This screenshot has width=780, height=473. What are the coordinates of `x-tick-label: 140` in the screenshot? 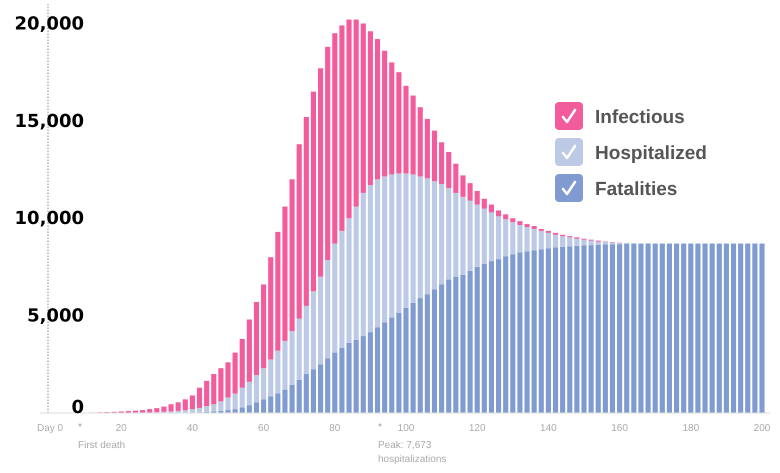 It's located at (549, 428).